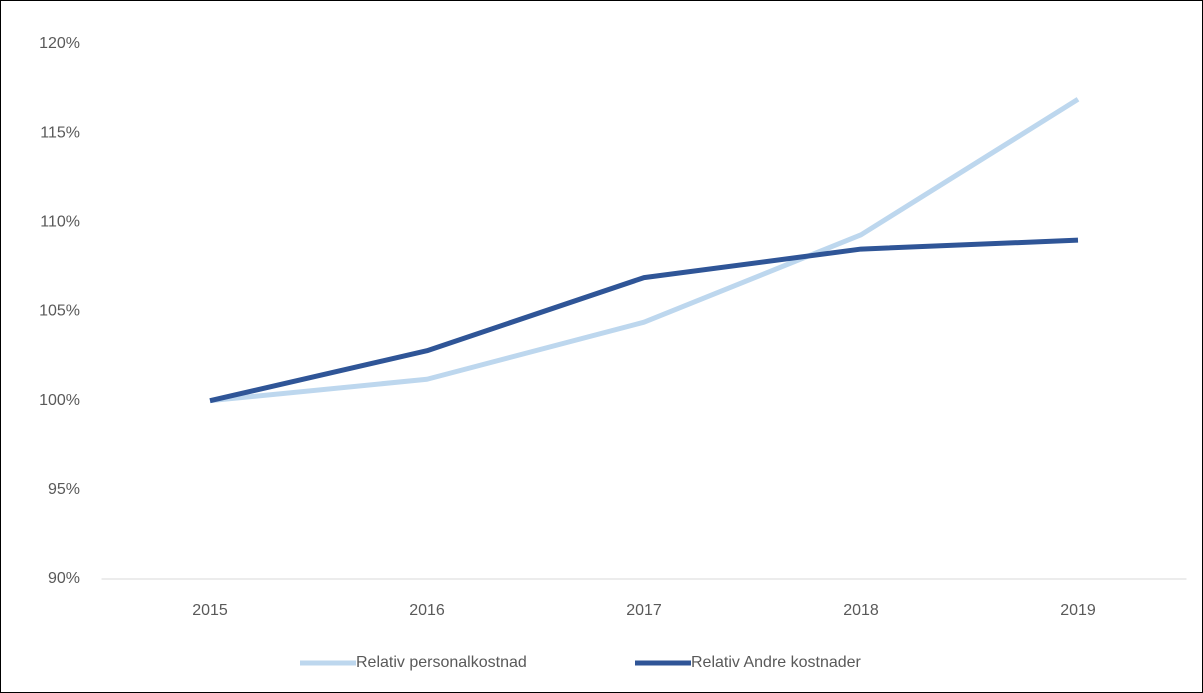 The width and height of the screenshot is (1203, 693). What do you see at coordinates (1078, 610) in the screenshot?
I see `x-tick-label: 2019` at bounding box center [1078, 610].